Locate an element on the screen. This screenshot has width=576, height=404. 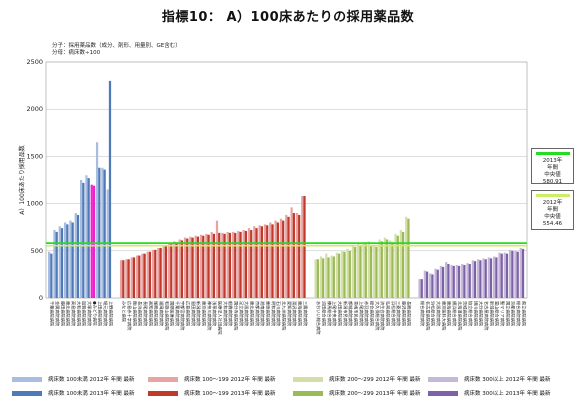
x-tick-label: 三菱病院病院 is located at coordinates (398, 314).